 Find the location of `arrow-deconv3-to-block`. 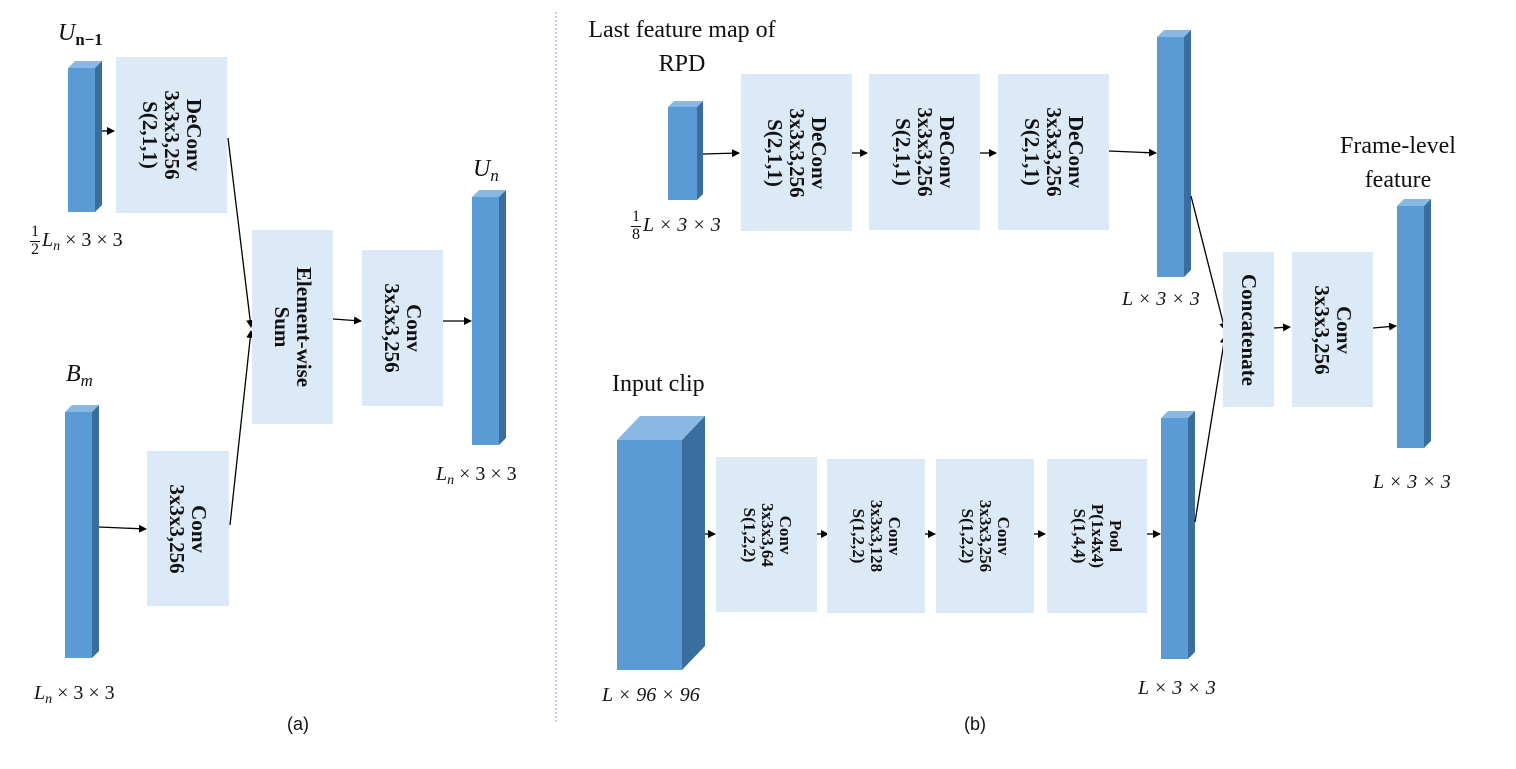

arrow-deconv3-to-block is located at coordinates (1132, 152).